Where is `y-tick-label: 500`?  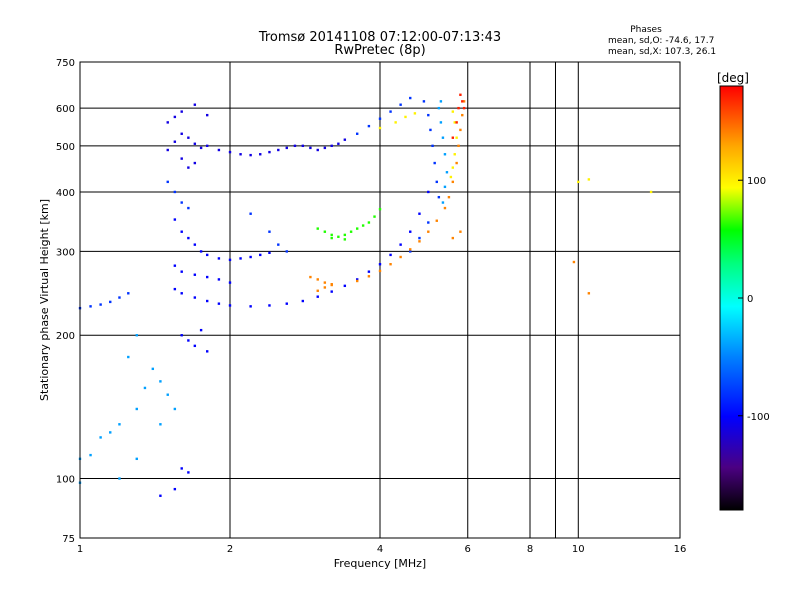 y-tick-label: 500 is located at coordinates (65, 147).